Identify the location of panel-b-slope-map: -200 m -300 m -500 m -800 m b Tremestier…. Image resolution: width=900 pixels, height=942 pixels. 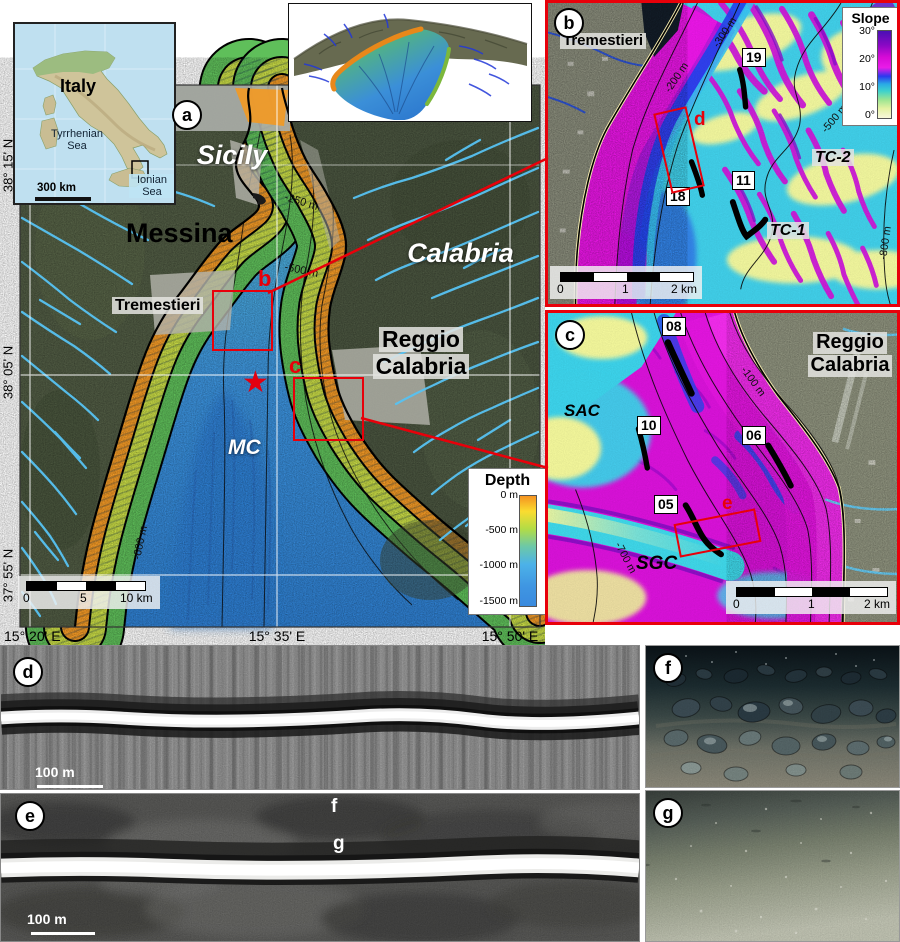
(722, 153).